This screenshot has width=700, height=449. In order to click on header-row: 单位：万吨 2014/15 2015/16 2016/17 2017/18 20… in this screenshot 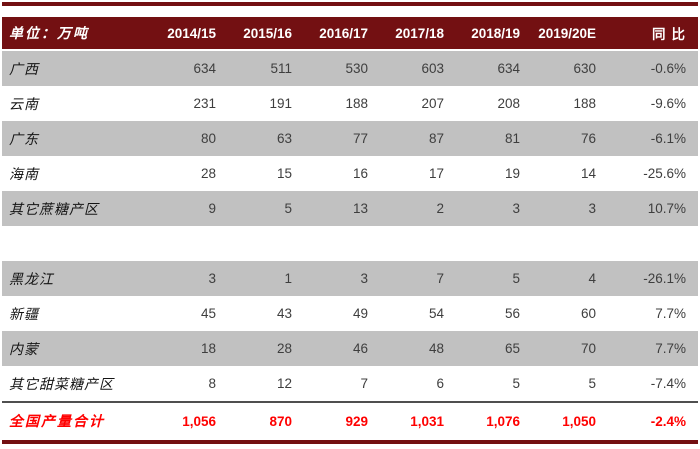, I will do `click(350, 34)`.